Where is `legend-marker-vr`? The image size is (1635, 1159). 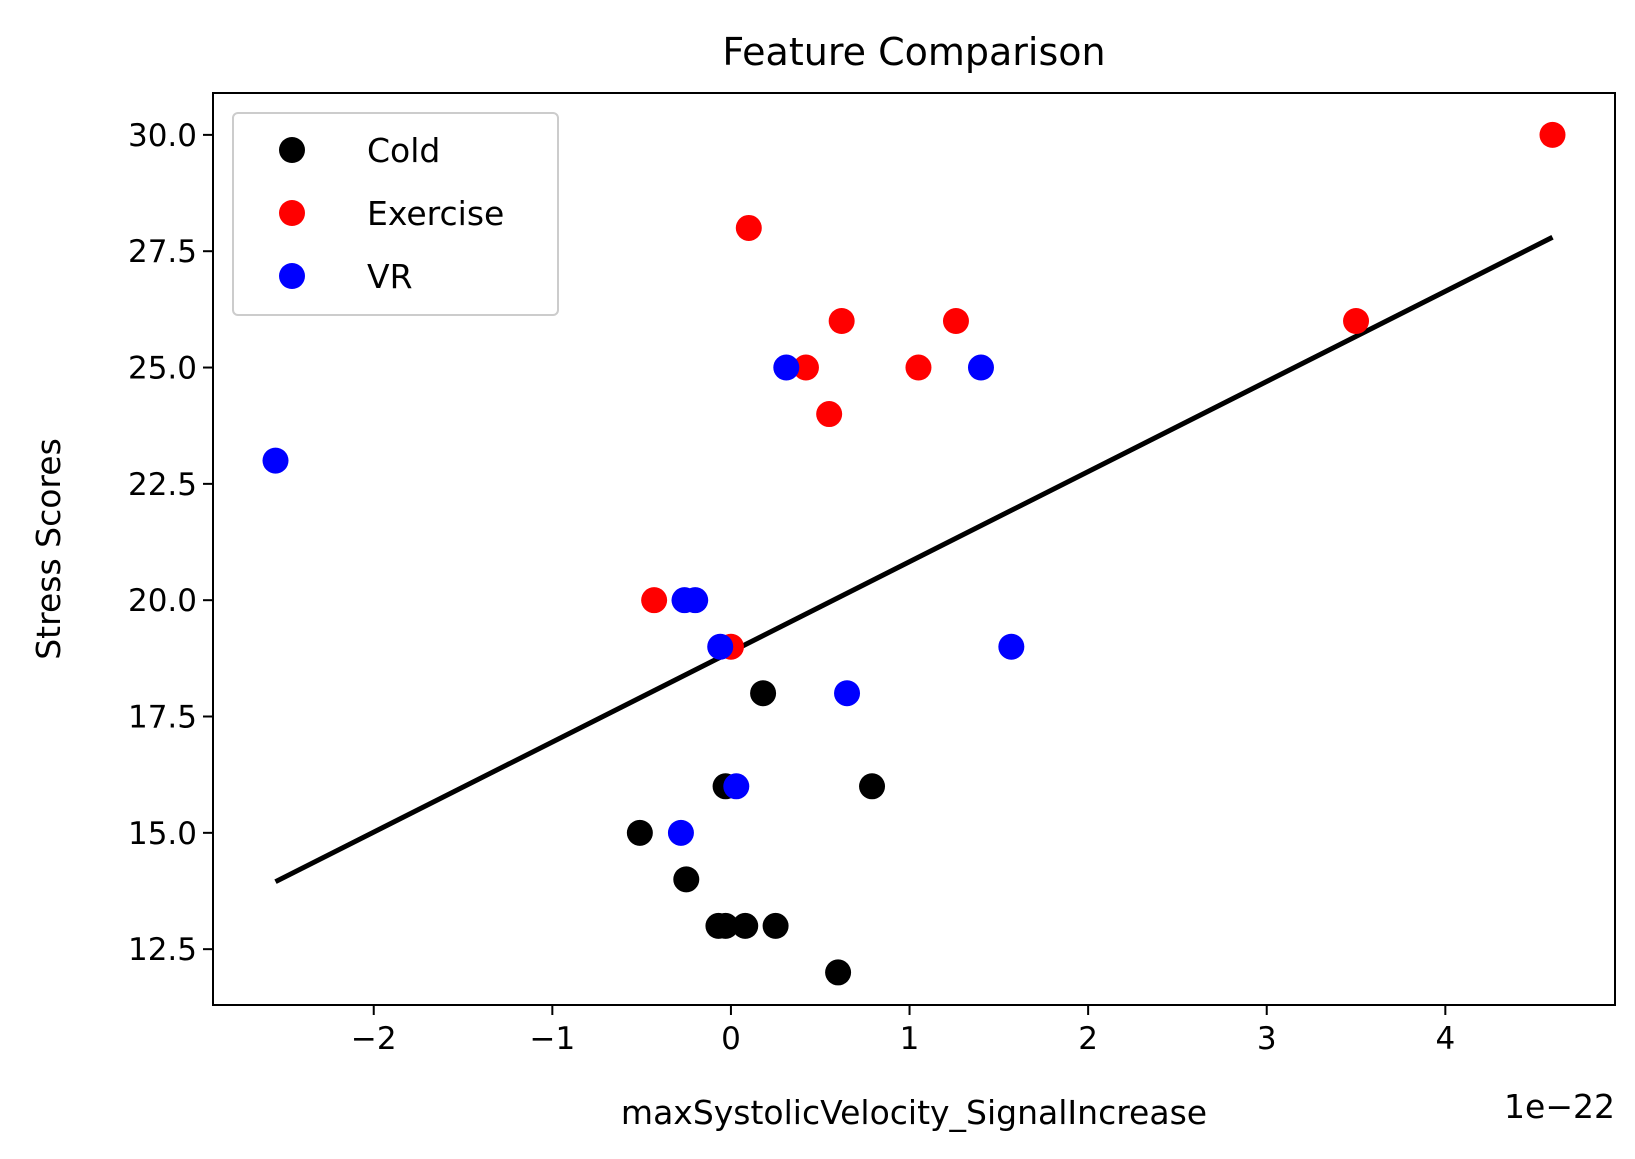 legend-marker-vr is located at coordinates (292, 276).